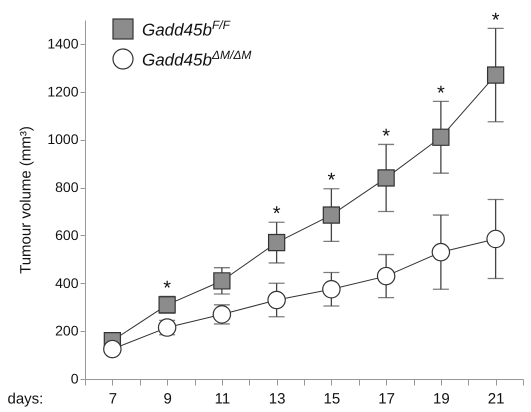 This screenshot has width=531, height=412. Describe the element at coordinates (67, 187) in the screenshot. I see `y-tick-label: 800` at that location.